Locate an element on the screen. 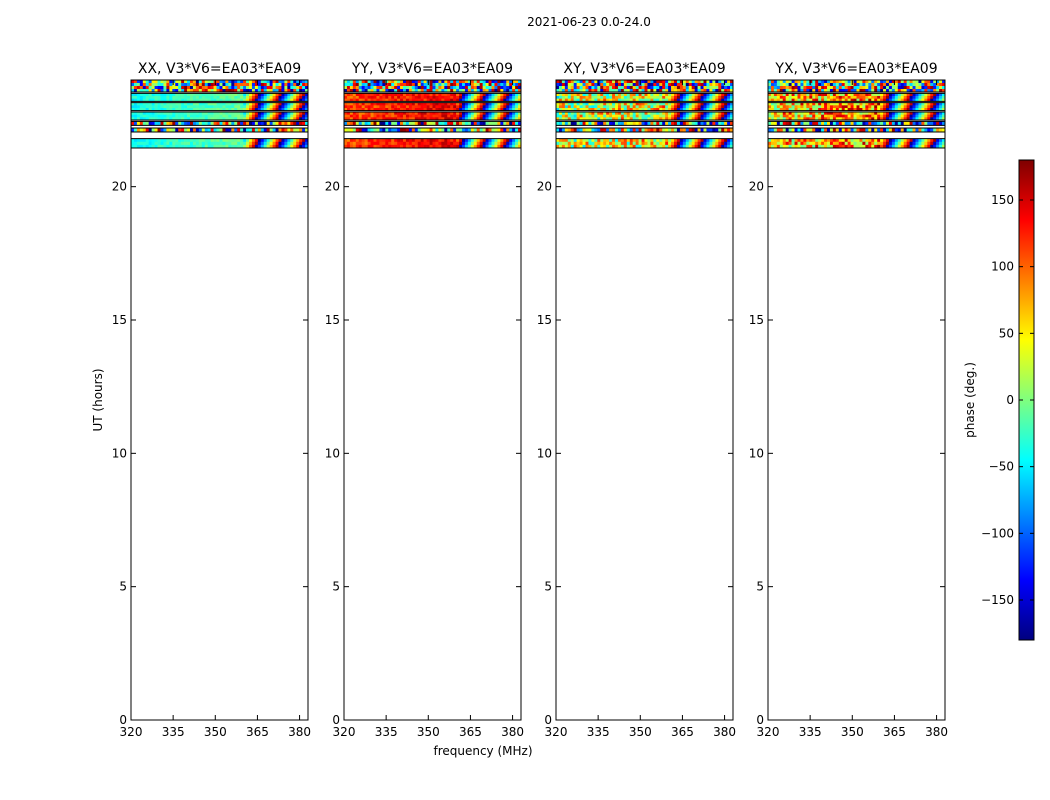  colorbar-tick-label: 100 is located at coordinates (1002, 267).